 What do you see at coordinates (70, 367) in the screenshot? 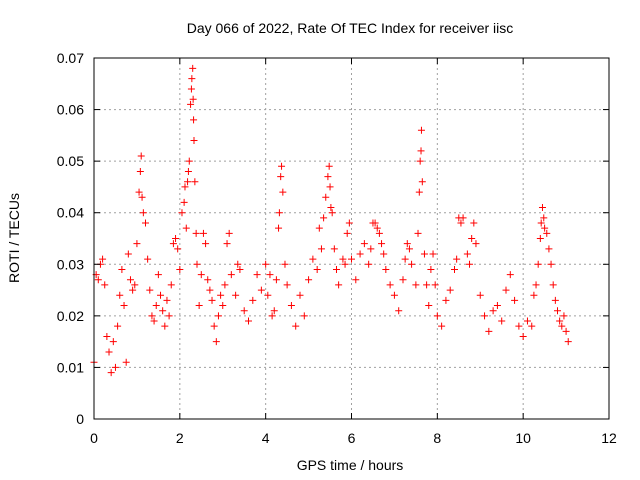
I see `y-tick-label: 0.01` at bounding box center [70, 367].